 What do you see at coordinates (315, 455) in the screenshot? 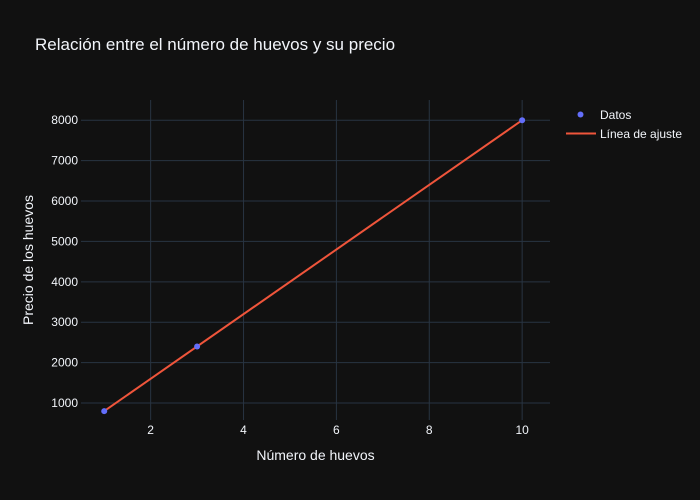
I see `x-axis-title: Número de huevos` at bounding box center [315, 455].